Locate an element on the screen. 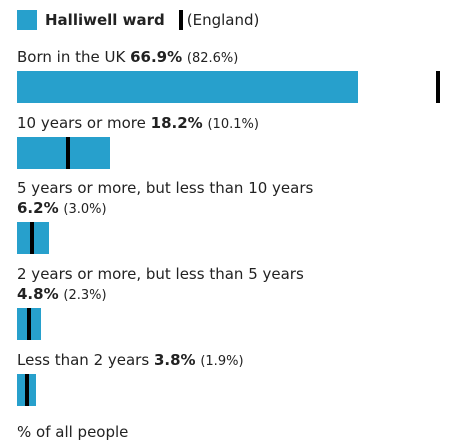  england-value-label: (82.6%) is located at coordinates (212, 58).